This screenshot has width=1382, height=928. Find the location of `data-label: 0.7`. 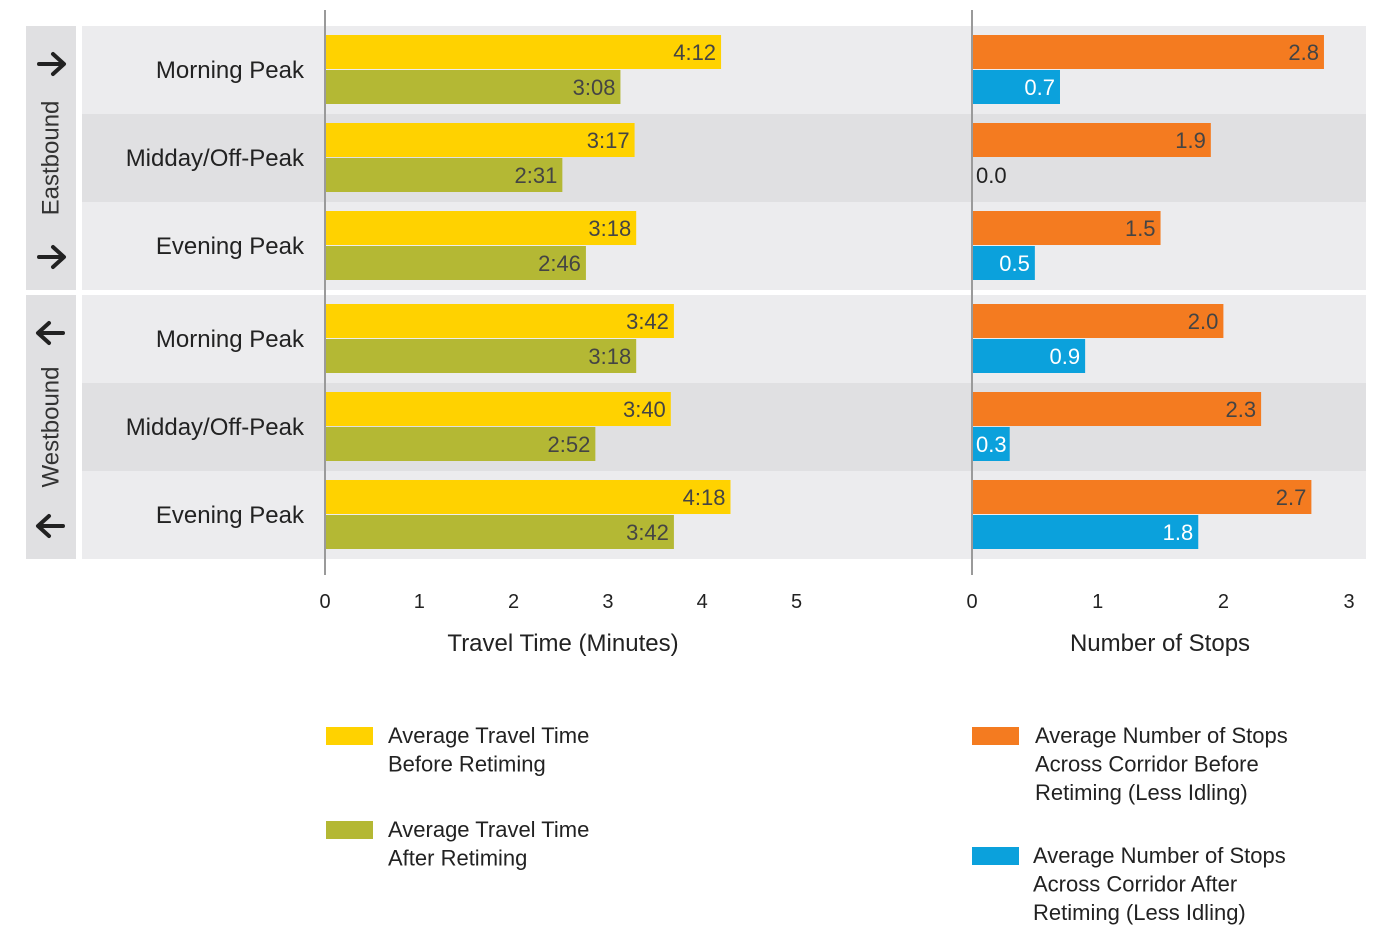

data-label: 0.7 is located at coordinates (1039, 87).